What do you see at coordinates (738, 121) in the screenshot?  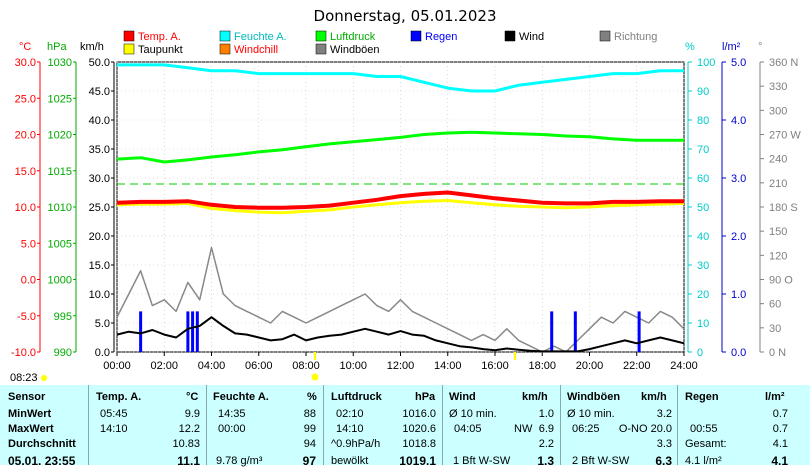 I see `rain-tick-label: 4.0` at bounding box center [738, 121].